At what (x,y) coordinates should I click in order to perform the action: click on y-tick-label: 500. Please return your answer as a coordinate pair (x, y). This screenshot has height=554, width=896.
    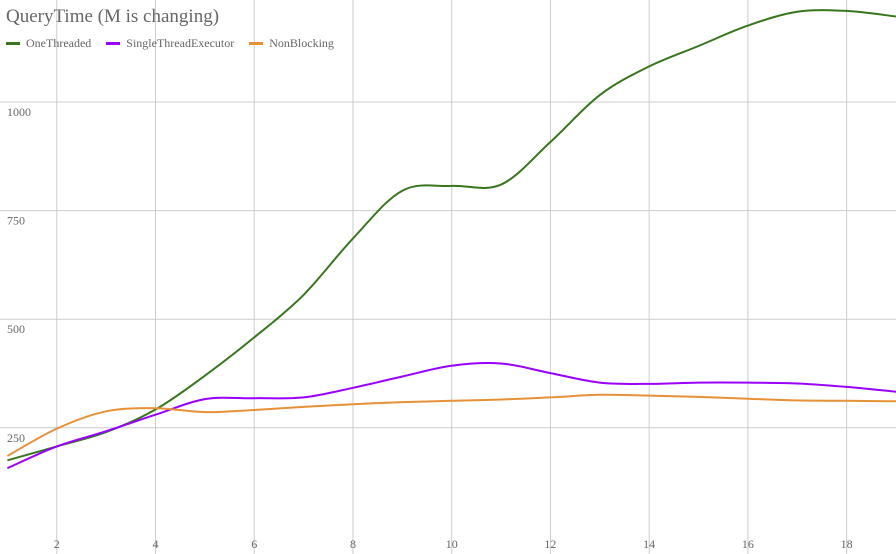
    Looking at the image, I should click on (16, 329).